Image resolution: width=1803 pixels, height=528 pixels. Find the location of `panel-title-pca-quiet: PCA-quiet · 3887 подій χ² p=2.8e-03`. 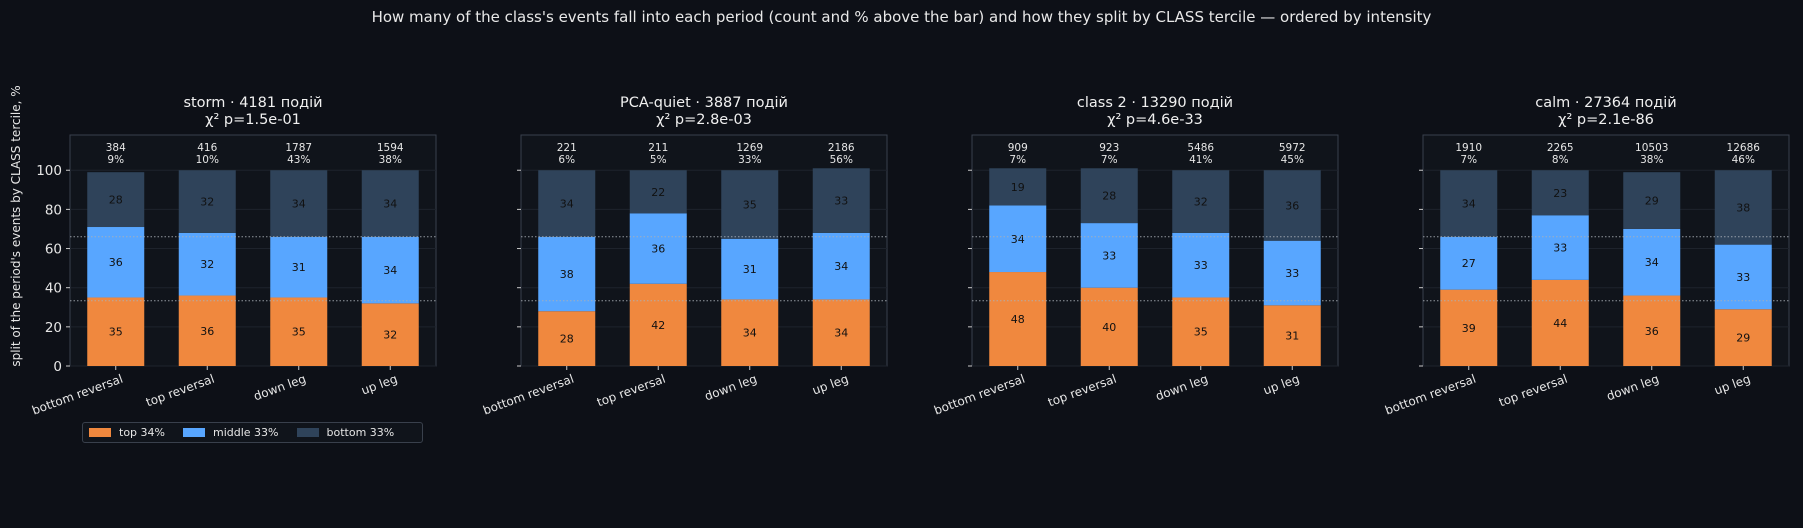

panel-title-pca-quiet: PCA-quiet · 3887 подій χ² p=2.8e-03 is located at coordinates (704, 112).